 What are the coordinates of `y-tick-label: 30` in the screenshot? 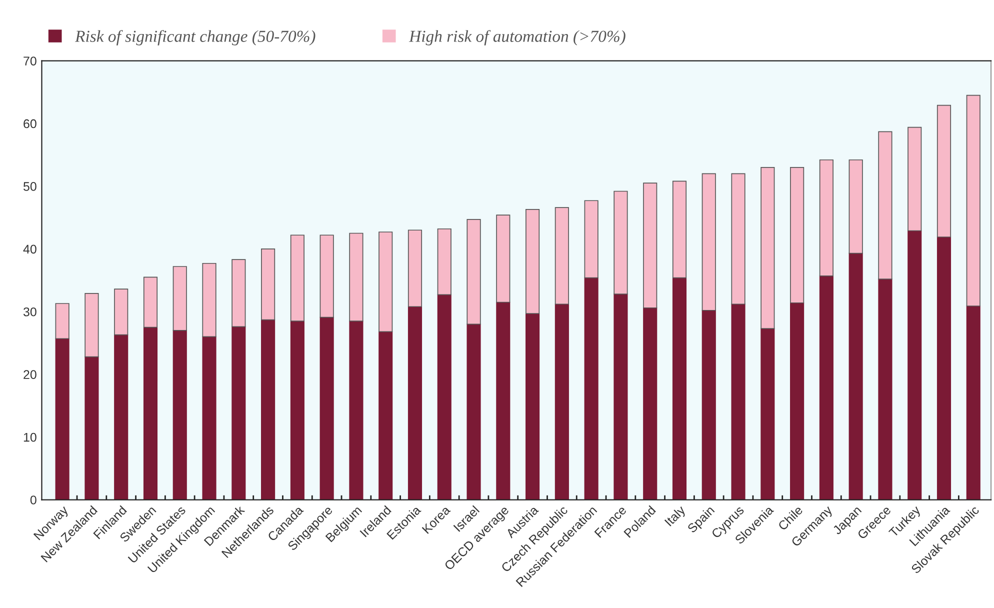 It's located at (29, 311).